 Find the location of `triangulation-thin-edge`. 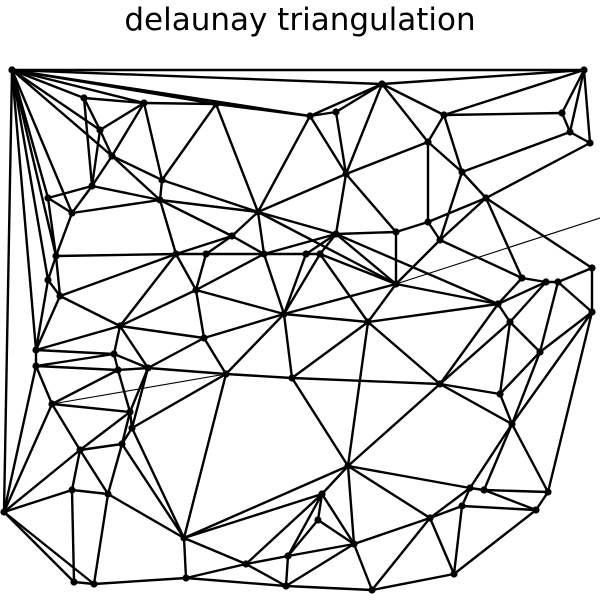

triangulation-thin-edge is located at coordinates (497, 251).